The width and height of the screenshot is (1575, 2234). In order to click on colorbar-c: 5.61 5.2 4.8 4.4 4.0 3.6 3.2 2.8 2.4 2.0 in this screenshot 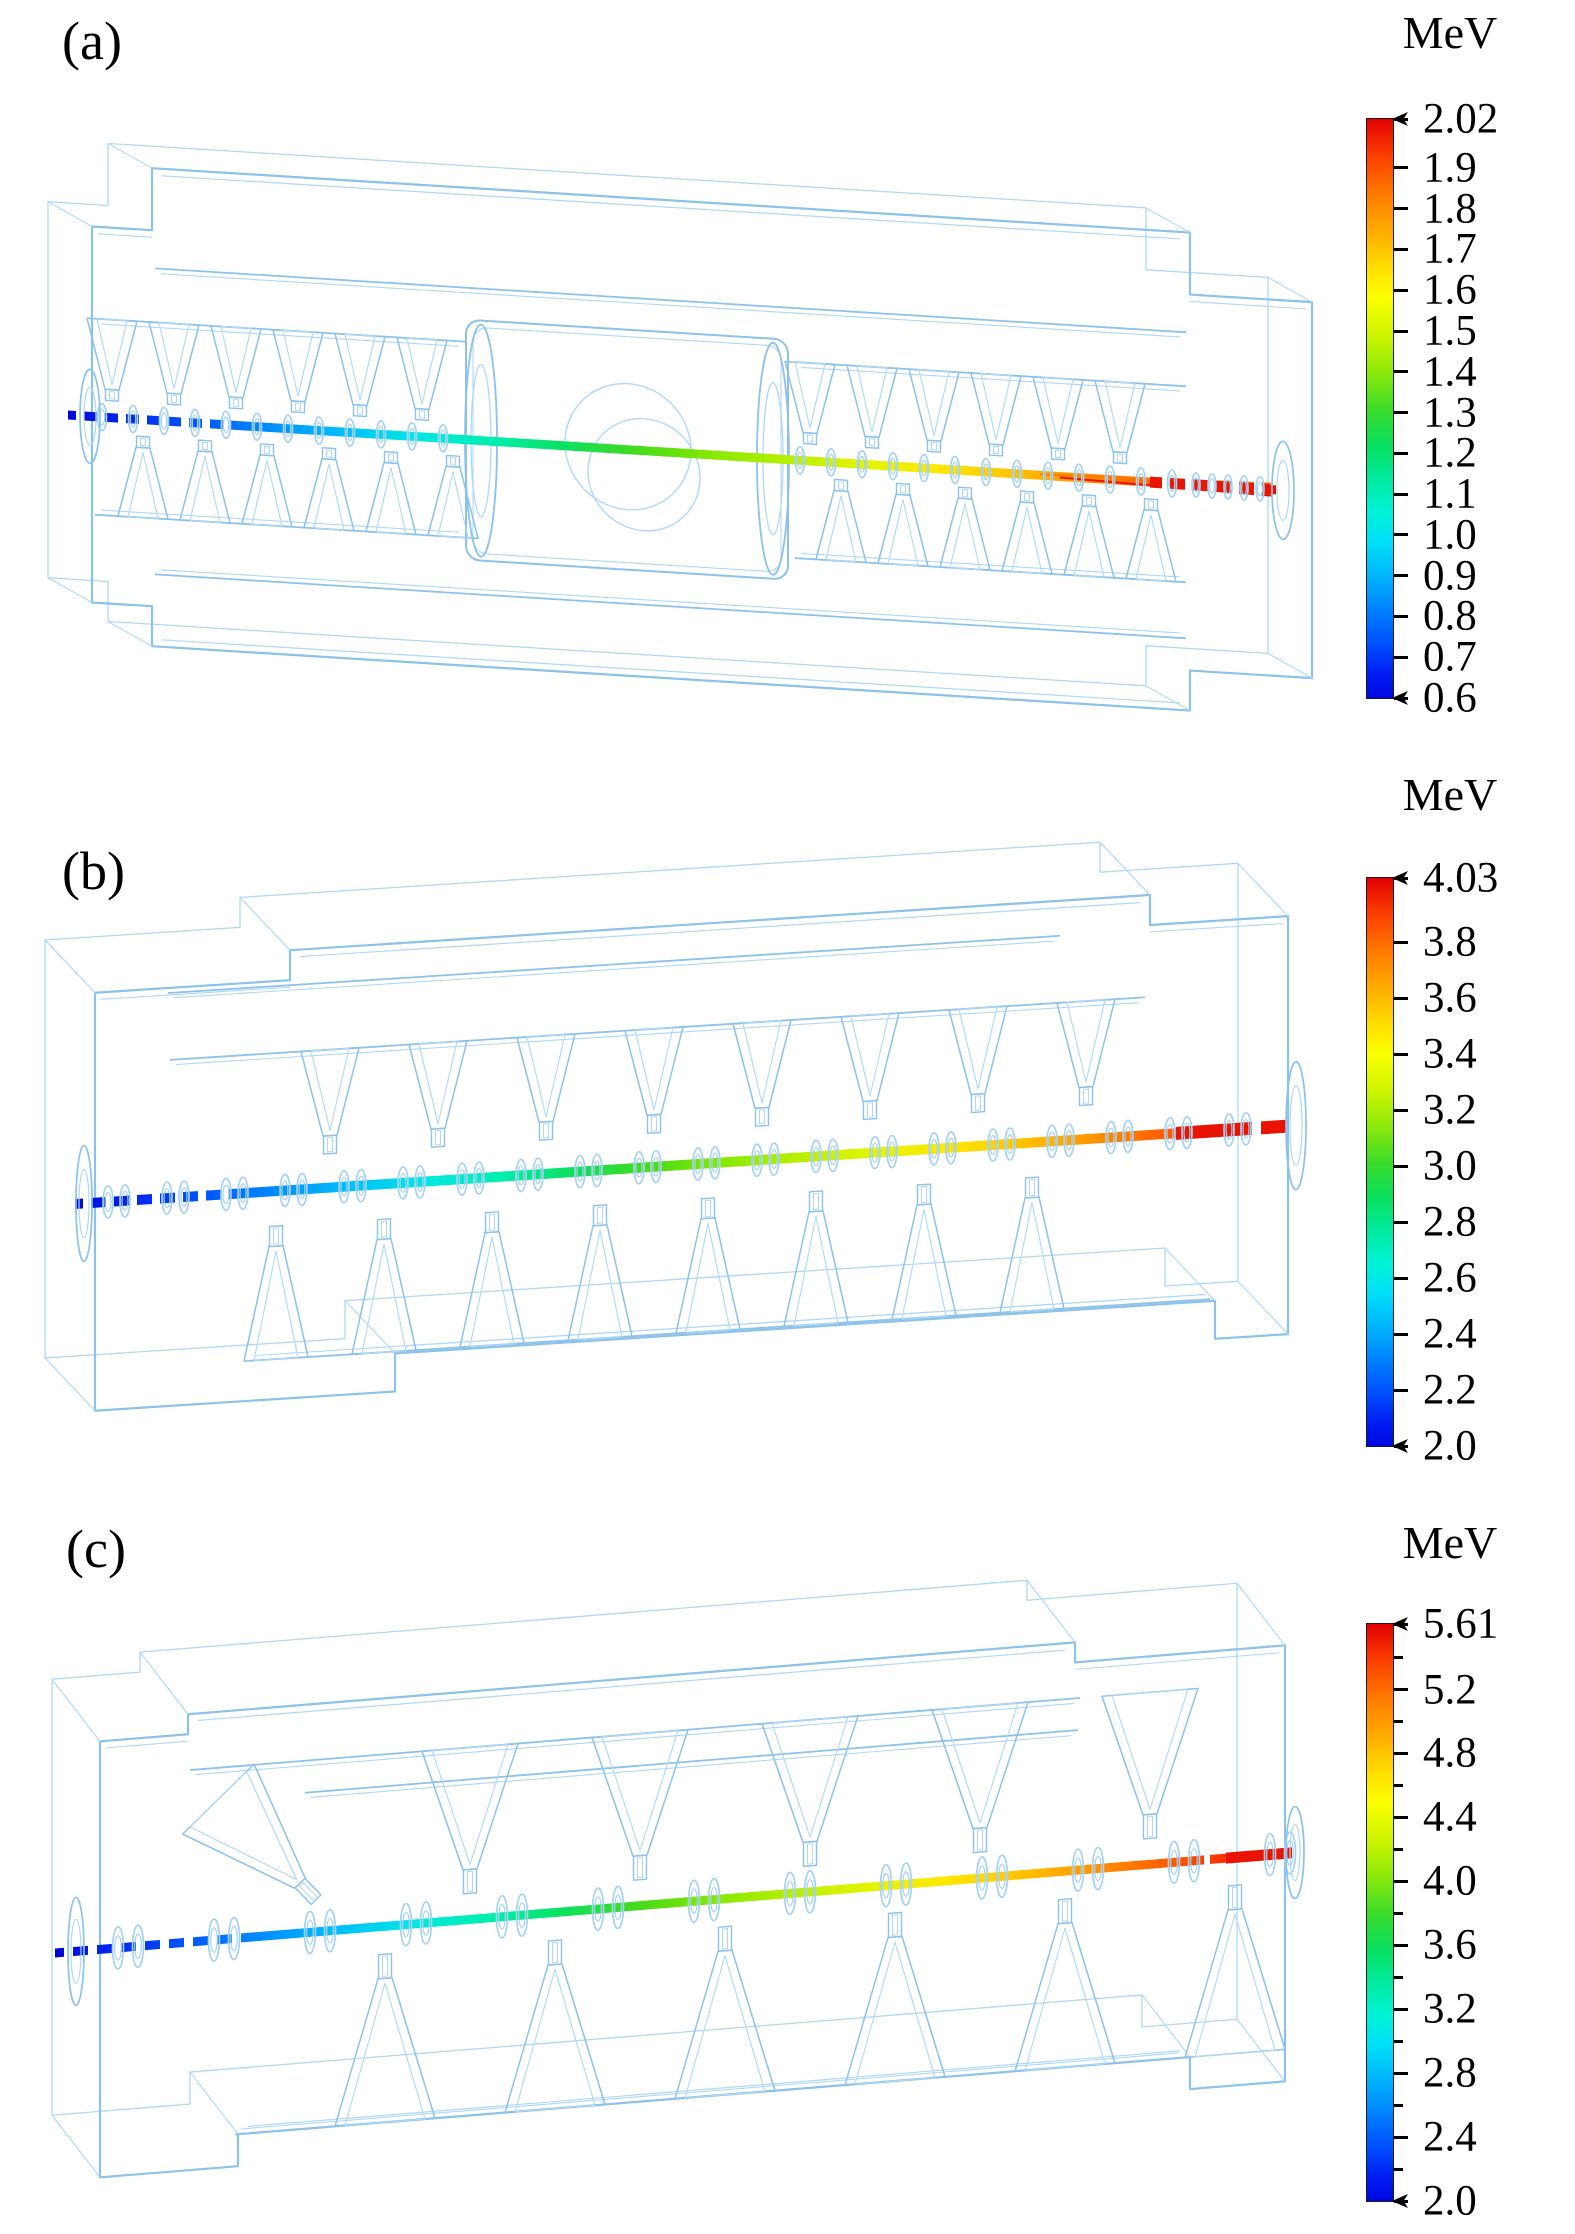, I will do `click(1432, 1913)`.